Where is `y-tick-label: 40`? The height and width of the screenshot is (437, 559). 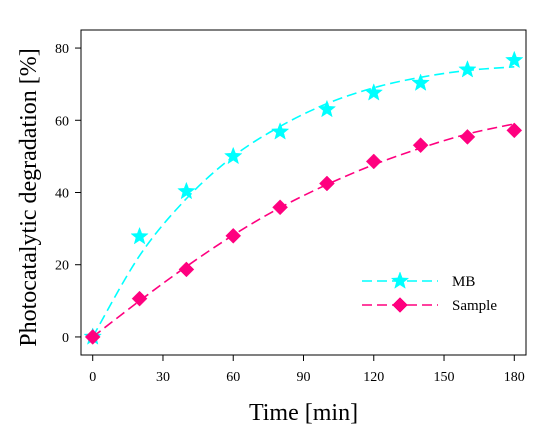
y-tick-label: 40 is located at coordinates (62, 194).